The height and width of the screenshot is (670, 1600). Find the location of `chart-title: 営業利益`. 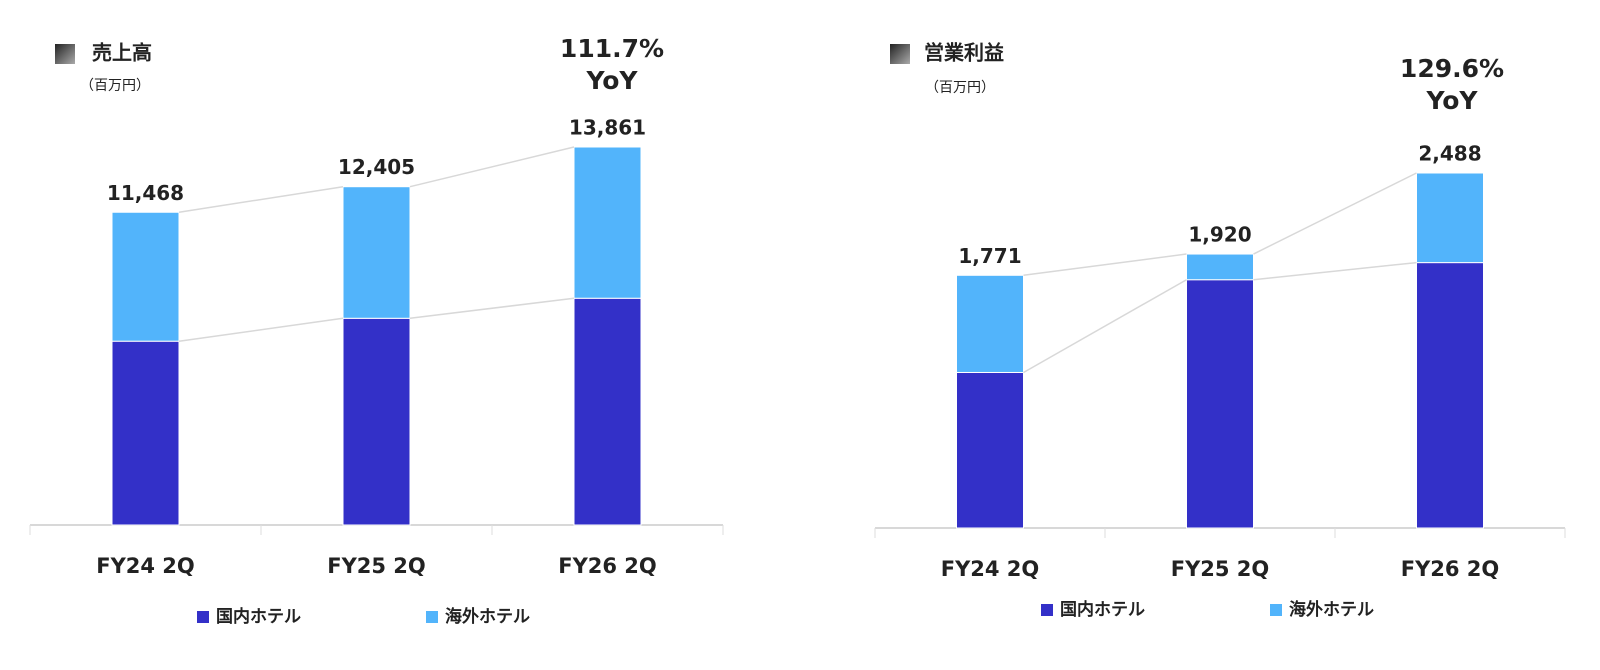

chart-title: 営業利益 is located at coordinates (964, 53).